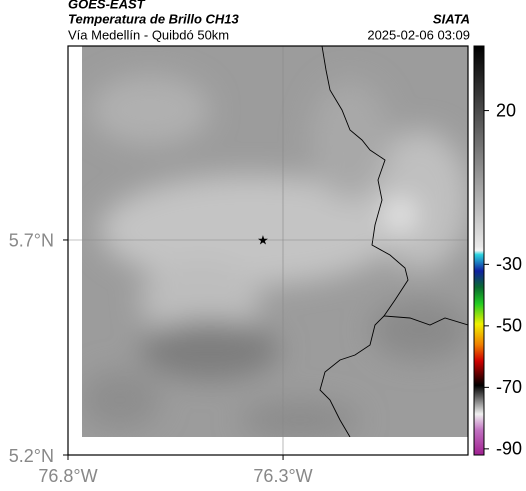 The height and width of the screenshot is (491, 526). I want to click on organization: SIATA, so click(451, 18).